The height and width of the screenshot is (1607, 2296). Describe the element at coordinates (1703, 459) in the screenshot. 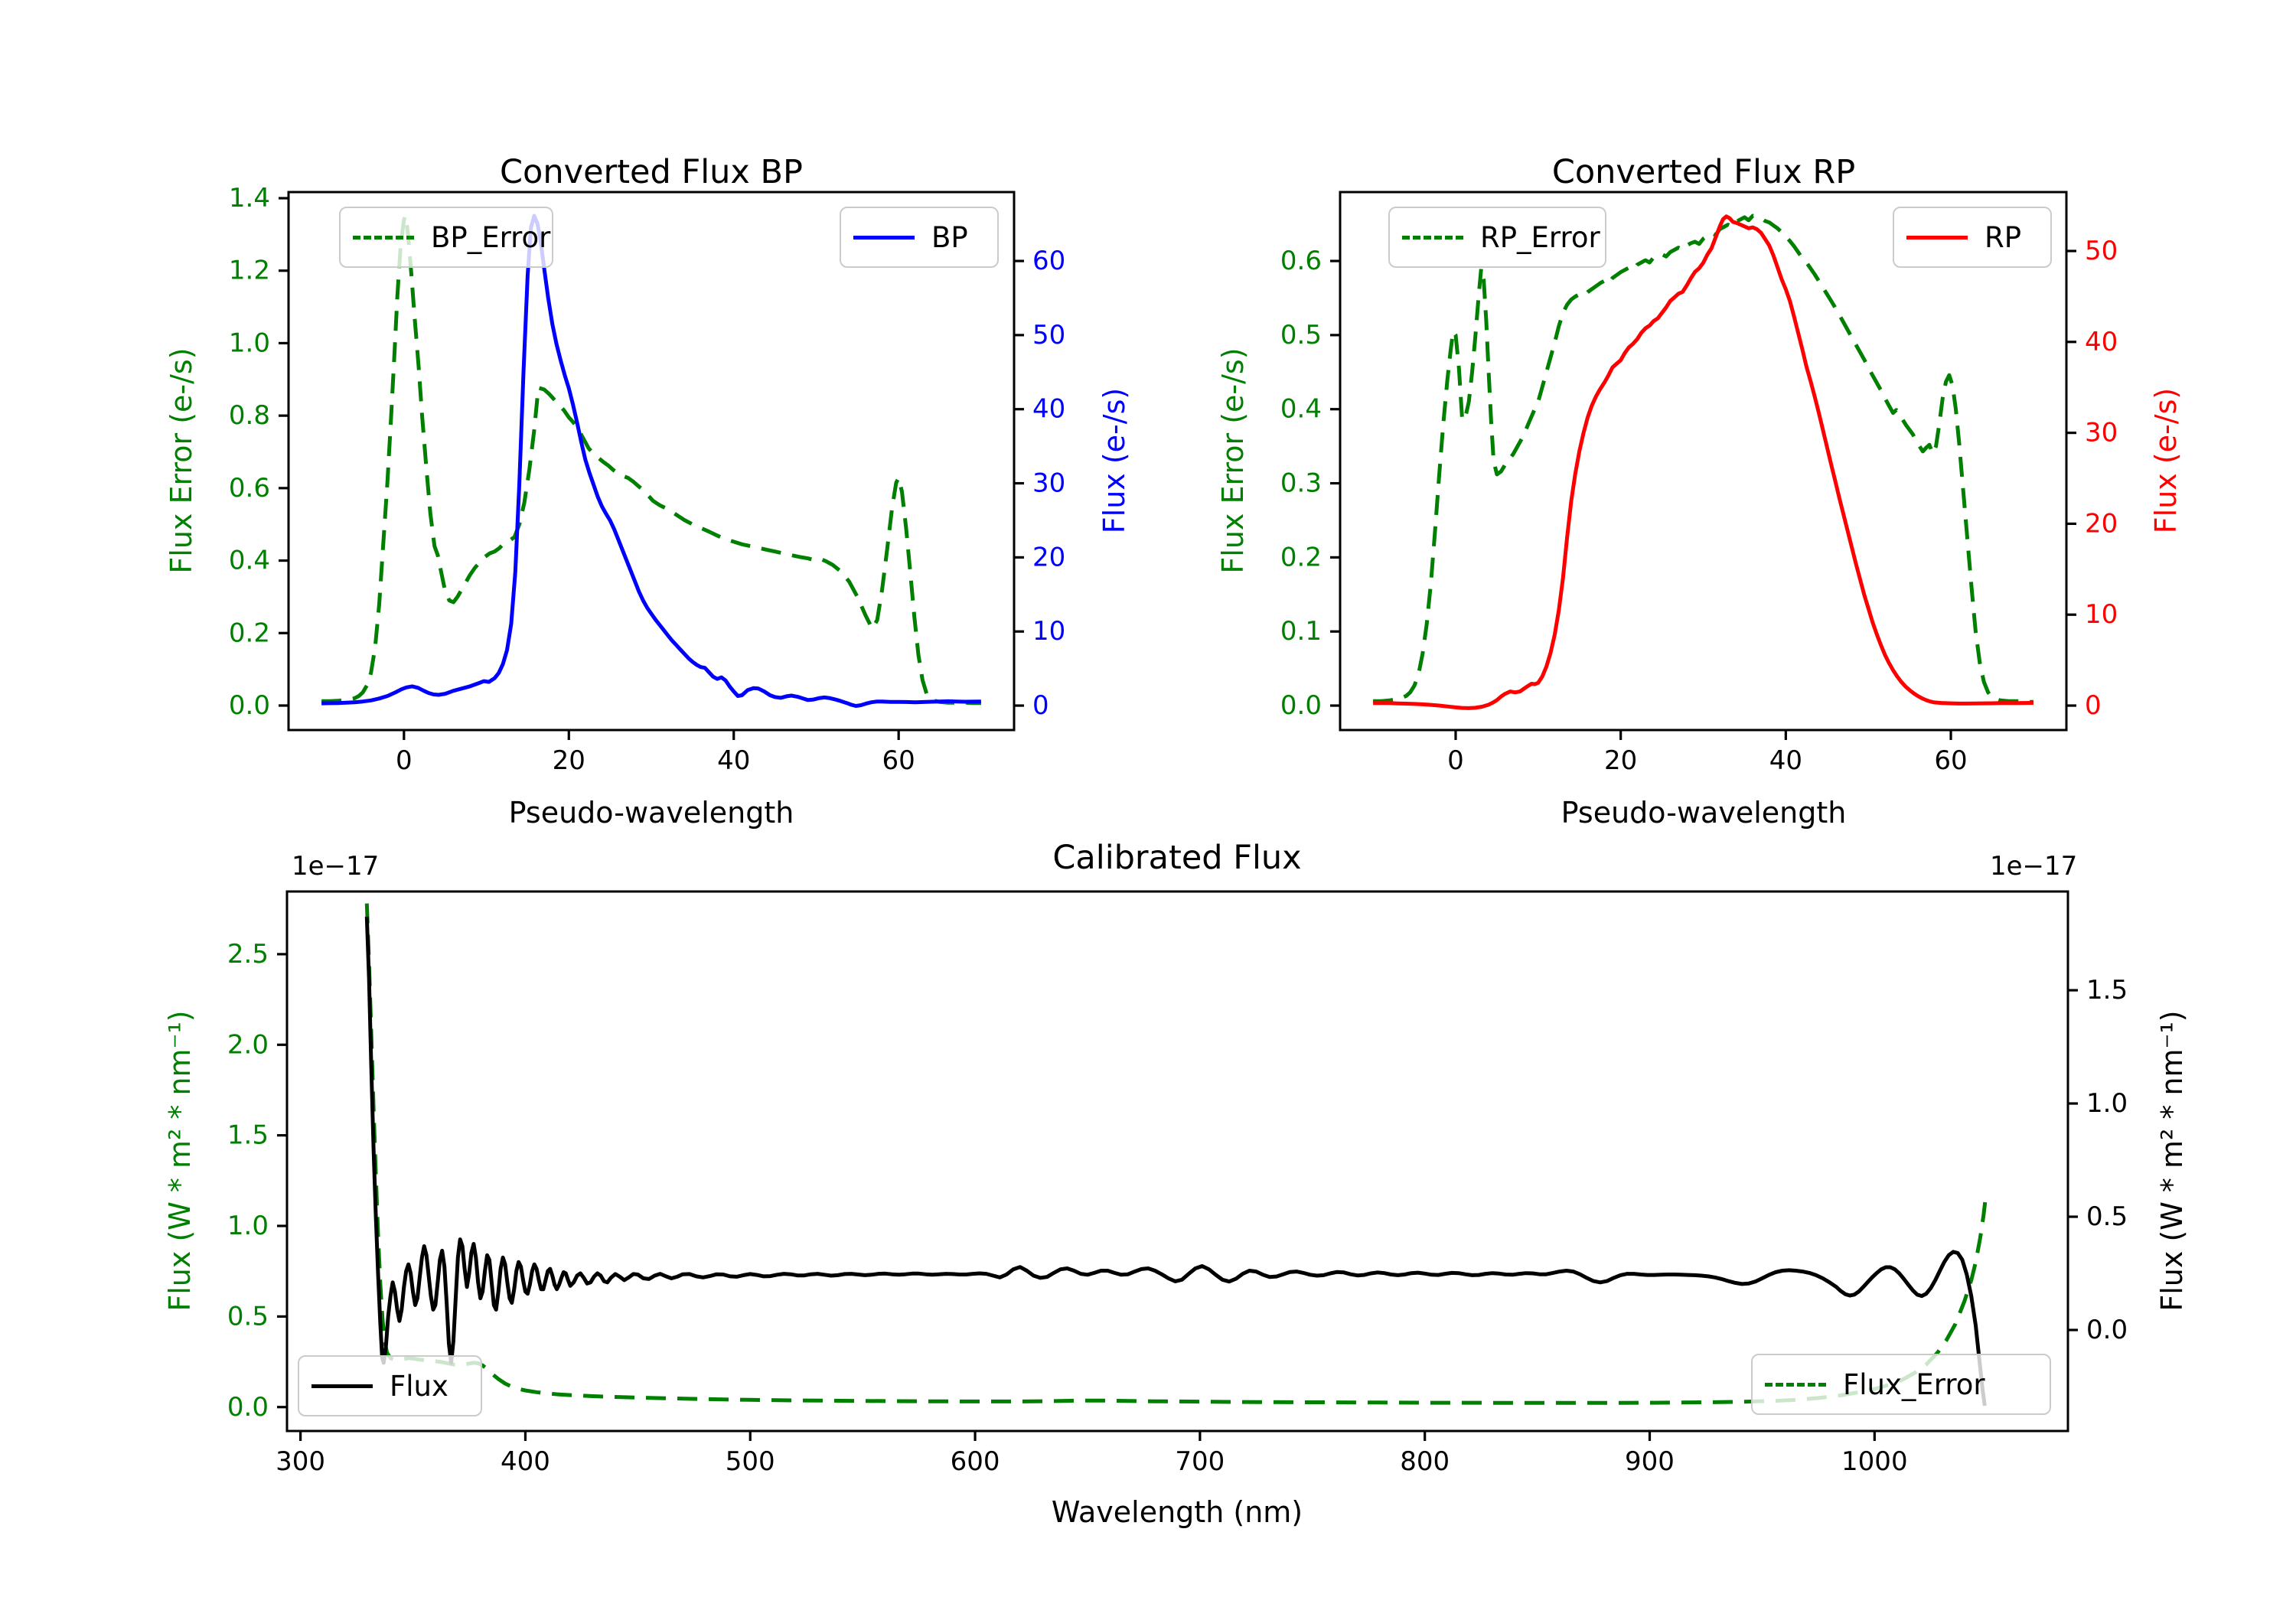

I see `series-RP_Error` at that location.